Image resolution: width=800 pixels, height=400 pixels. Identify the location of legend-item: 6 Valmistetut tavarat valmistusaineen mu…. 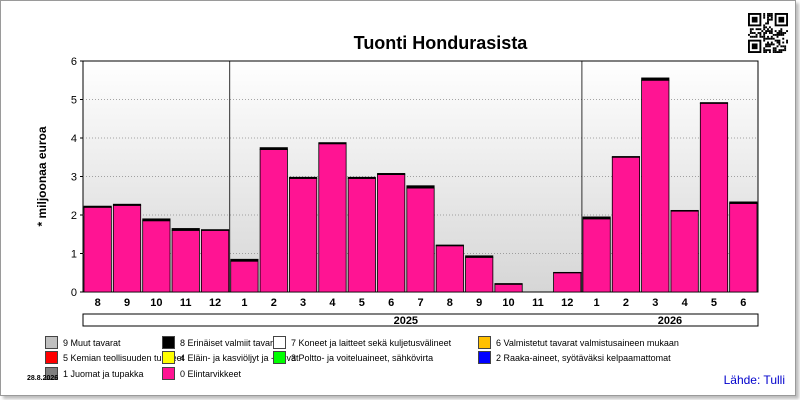
(578, 342).